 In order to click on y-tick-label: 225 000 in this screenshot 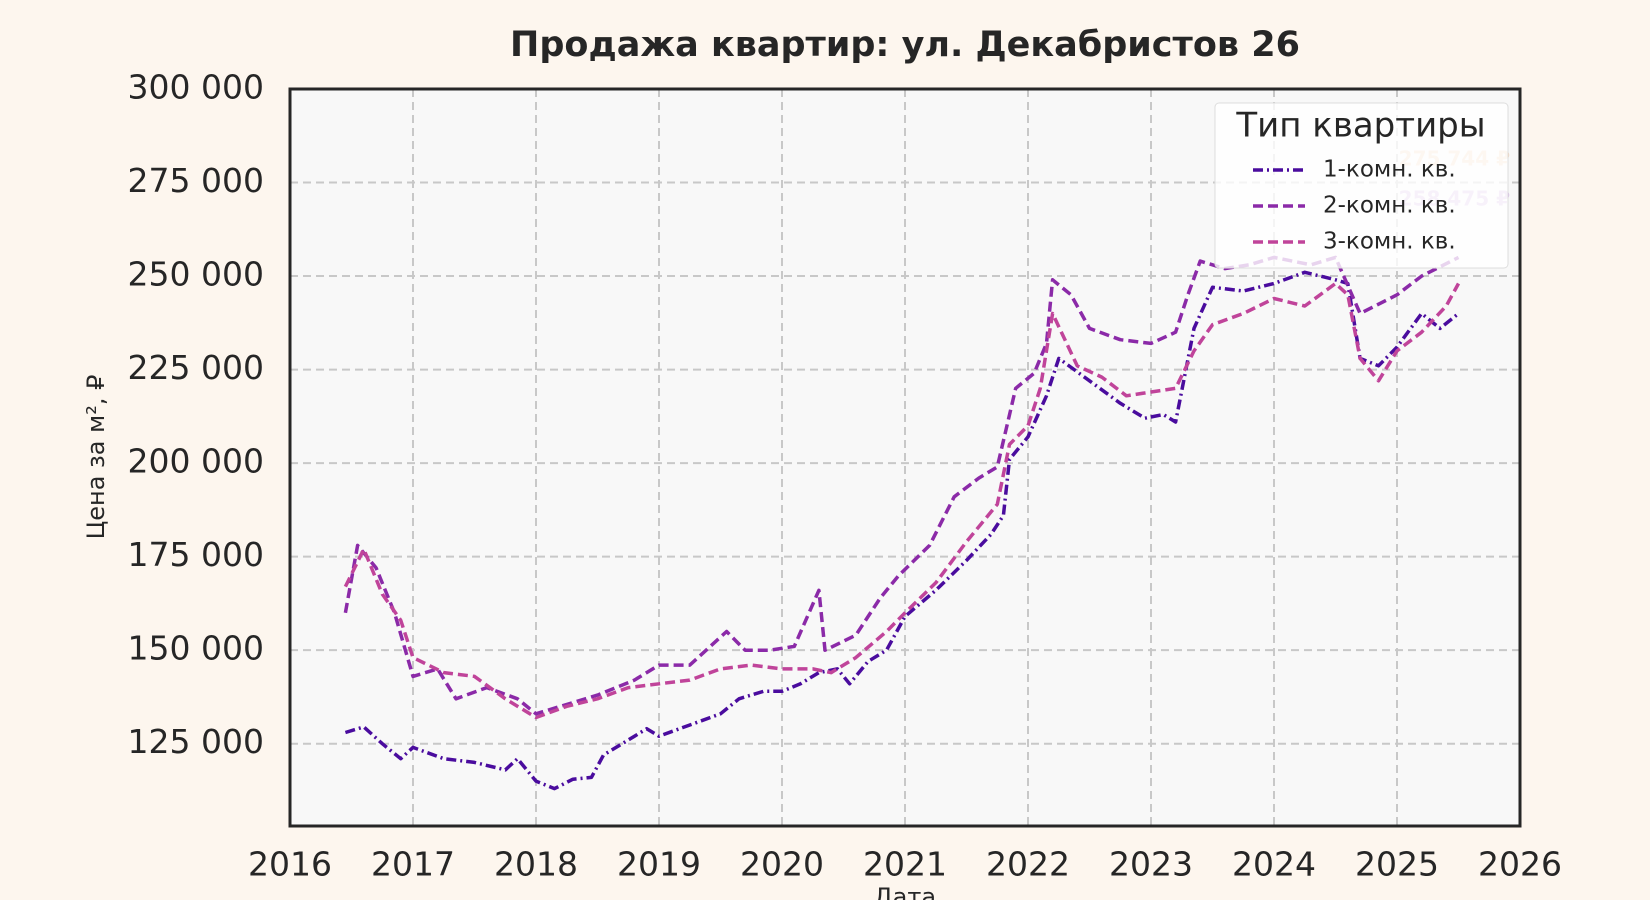, I will do `click(196, 367)`.